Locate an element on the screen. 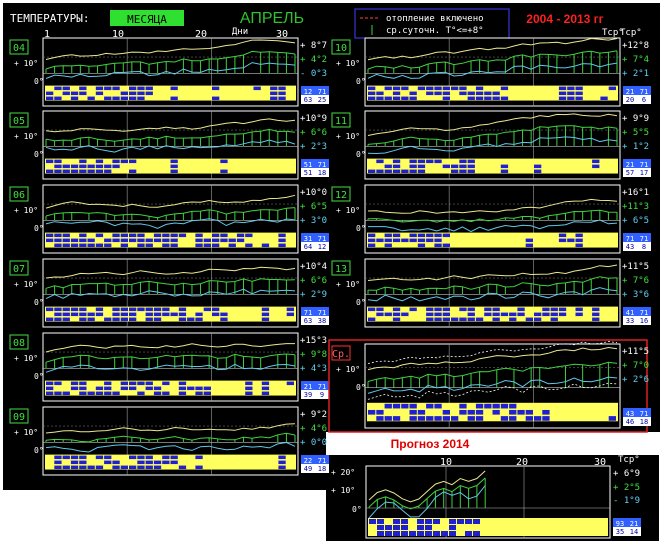 This screenshot has height=548, width=665. year-panel-12-axis-zero: 0° is located at coordinates (361, 228).